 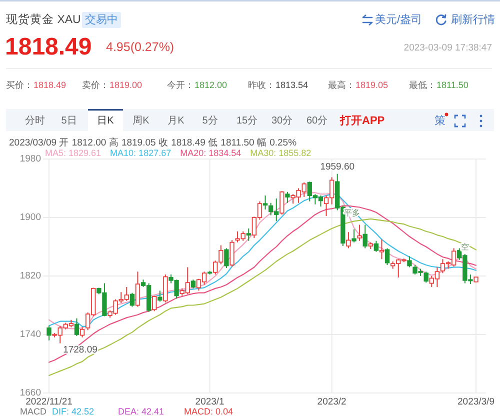 What do you see at coordinates (210, 120) in the screenshot?
I see `text: 5分` at bounding box center [210, 120].